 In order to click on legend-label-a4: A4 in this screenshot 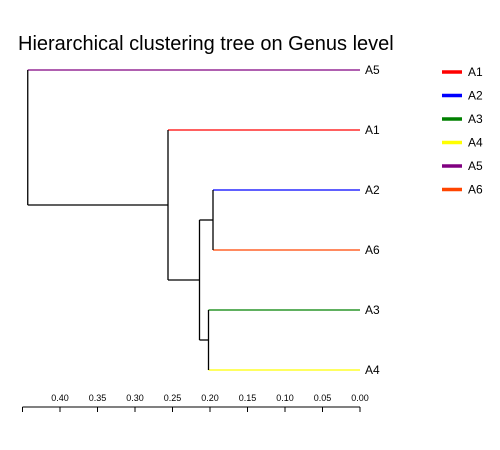, I will do `click(475, 143)`.